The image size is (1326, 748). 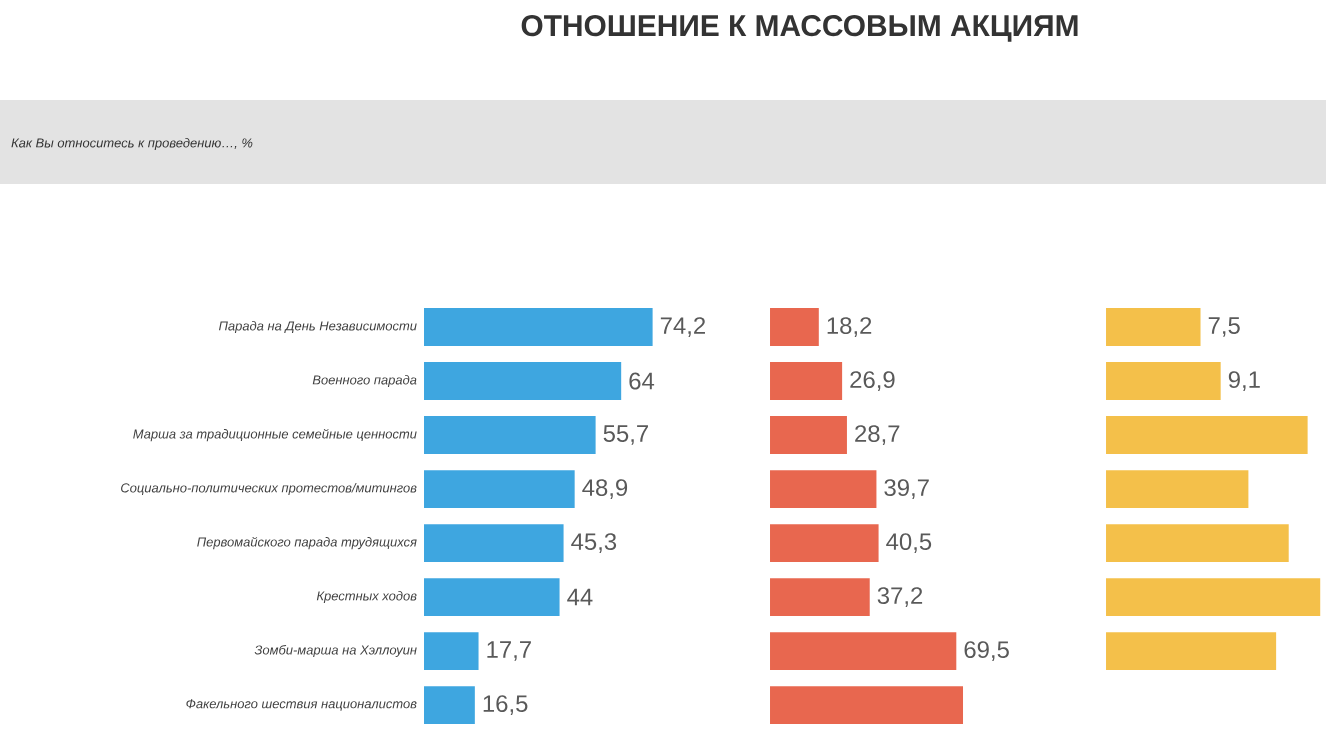 I want to click on data-label: 17,7, so click(x=509, y=651).